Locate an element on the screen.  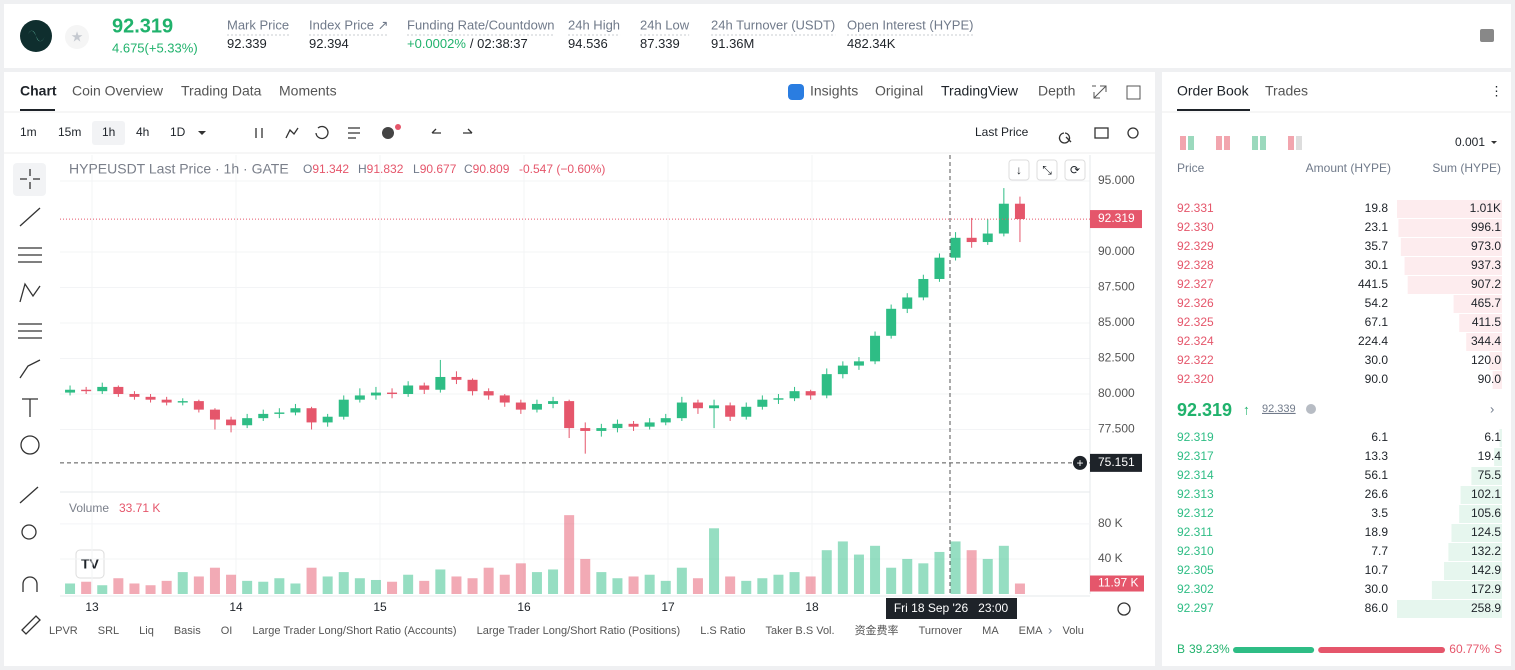
interval: 1h is located at coordinates (108, 132).